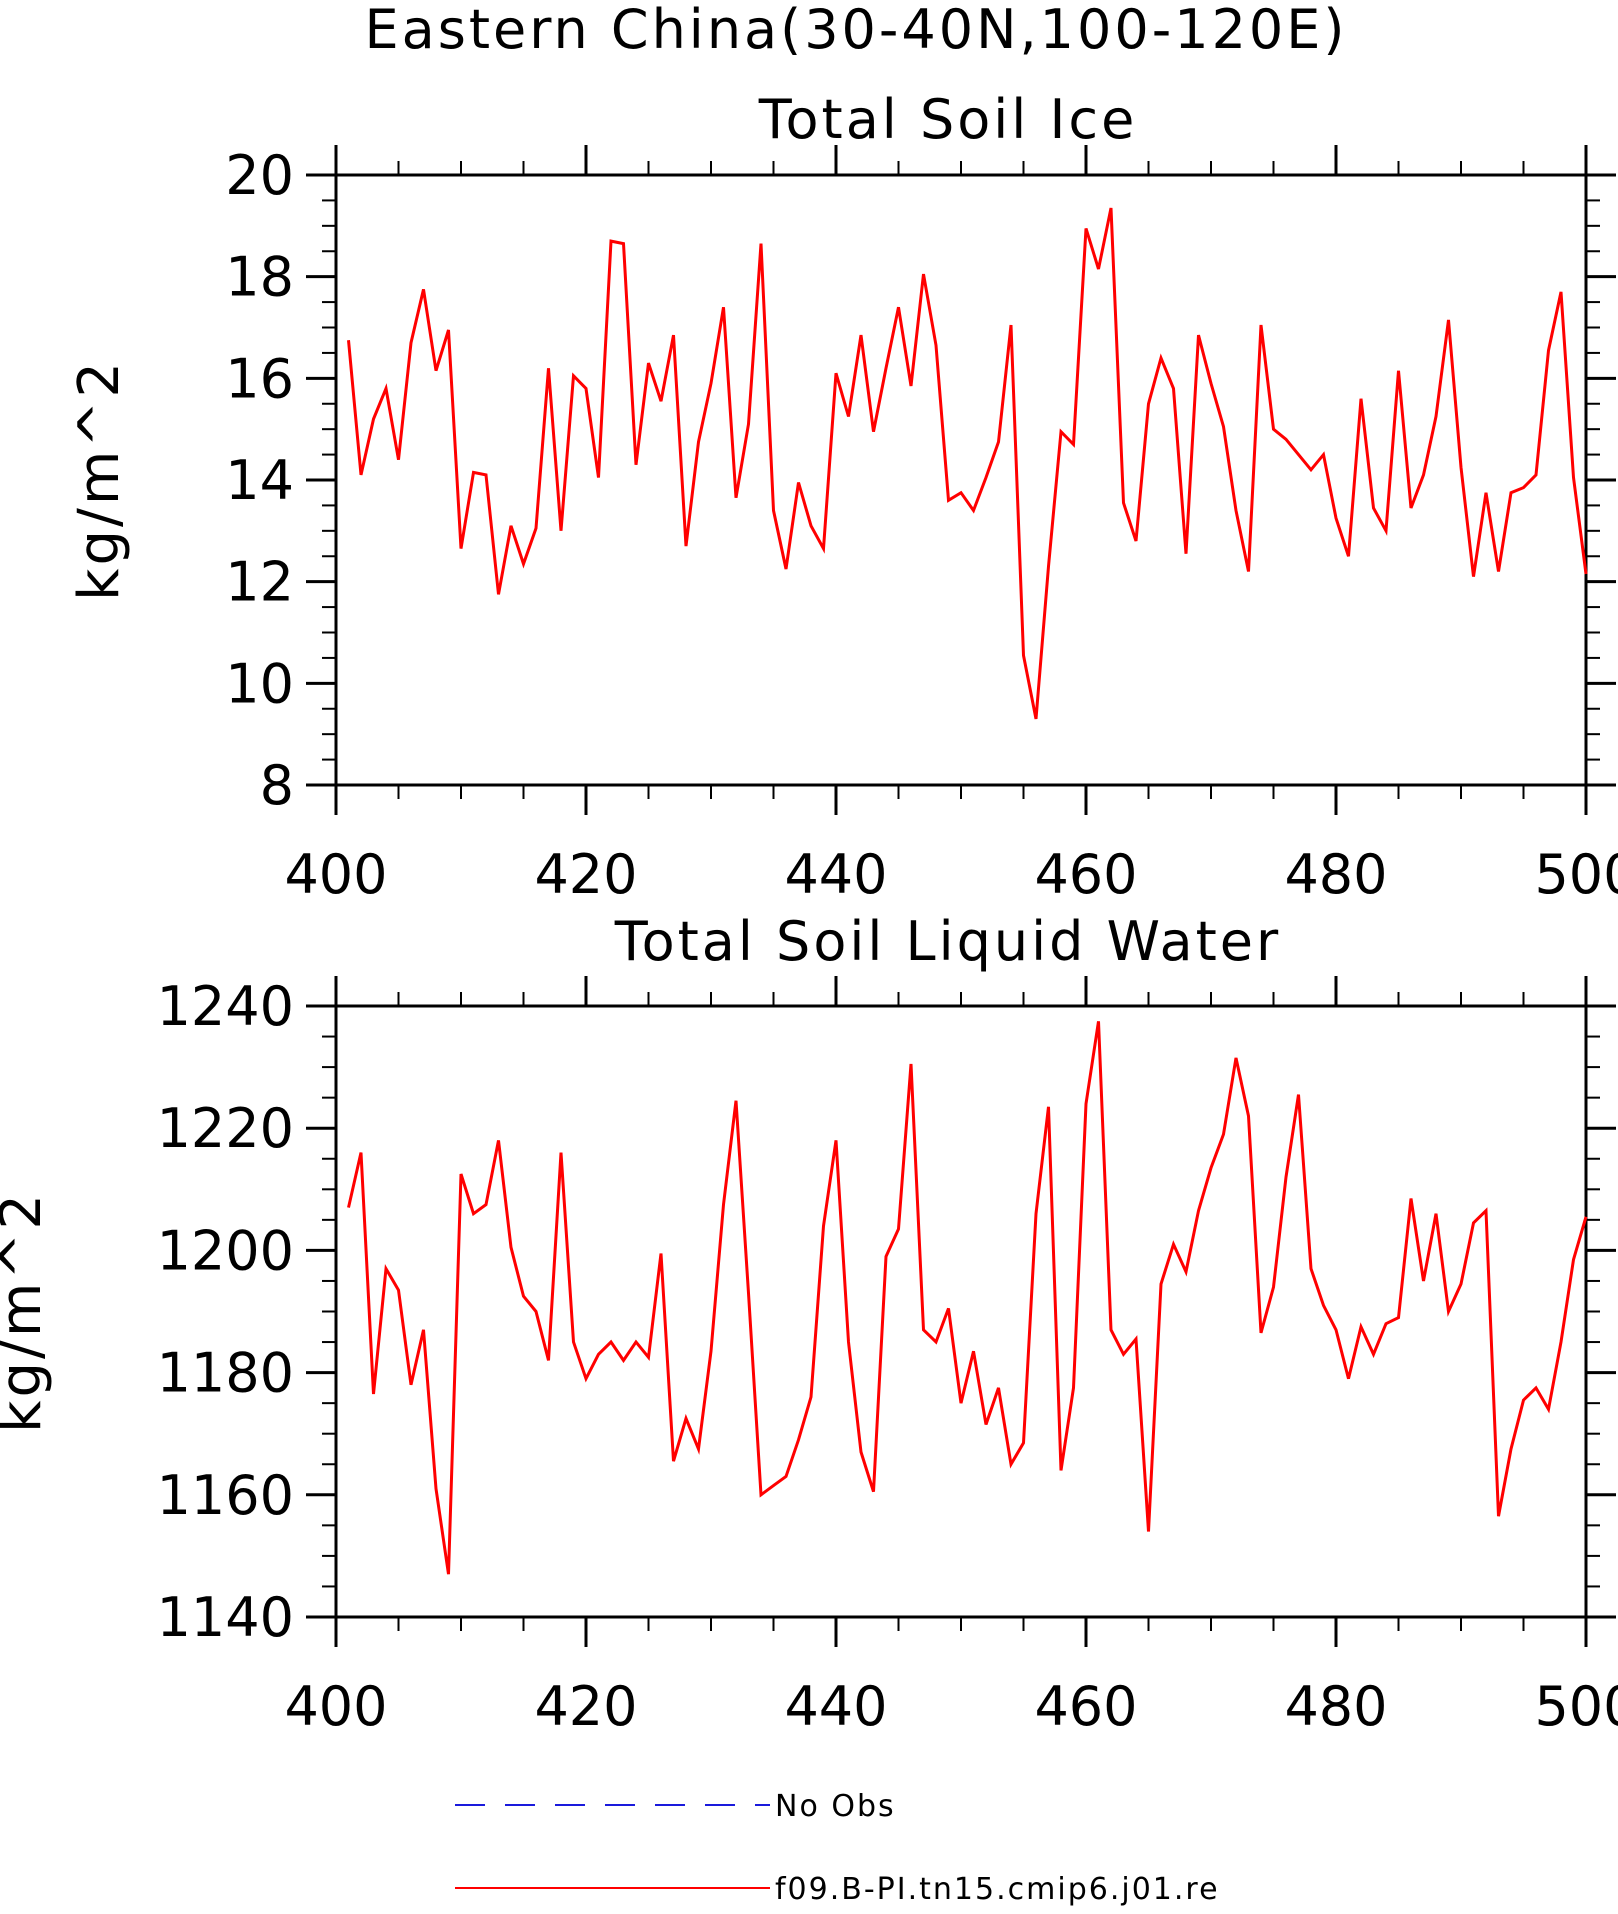 This screenshot has height=1914, width=1618. Describe the element at coordinates (259, 582) in the screenshot. I see `y-tick-label: 12` at that location.